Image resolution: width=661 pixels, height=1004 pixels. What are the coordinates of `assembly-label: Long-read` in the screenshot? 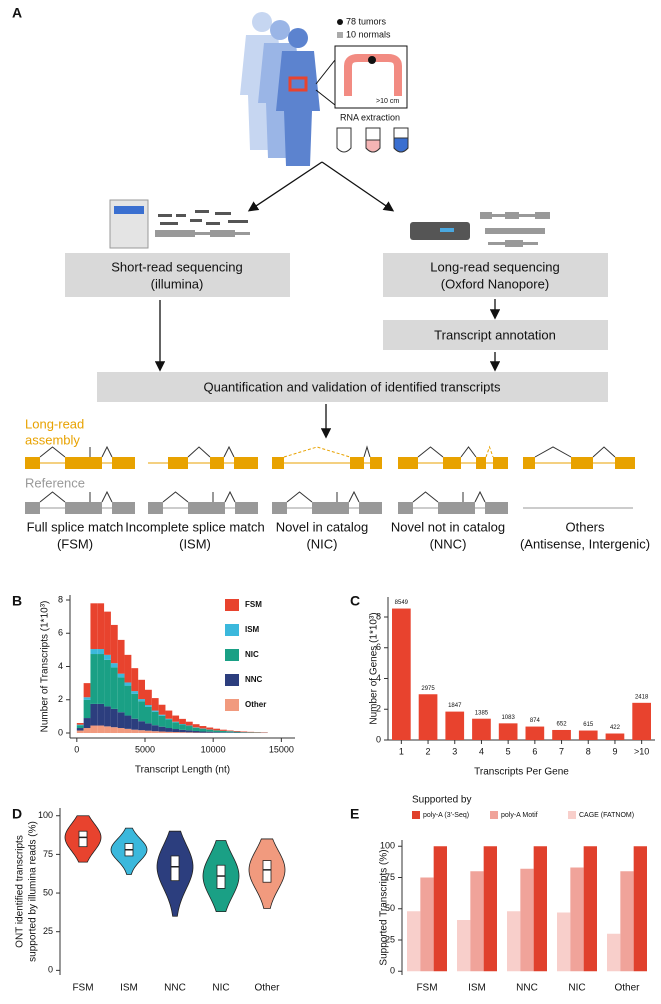 It's located at (54, 423).